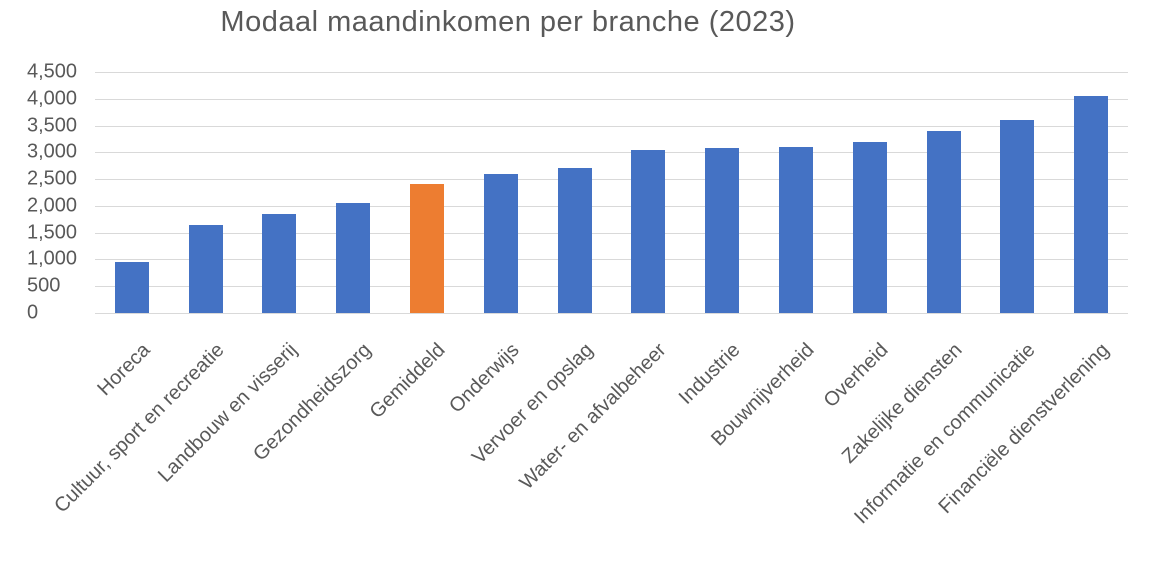 Image resolution: width=1152 pixels, height=576 pixels. I want to click on y-axis-tick-label: 1,000, so click(52, 258).